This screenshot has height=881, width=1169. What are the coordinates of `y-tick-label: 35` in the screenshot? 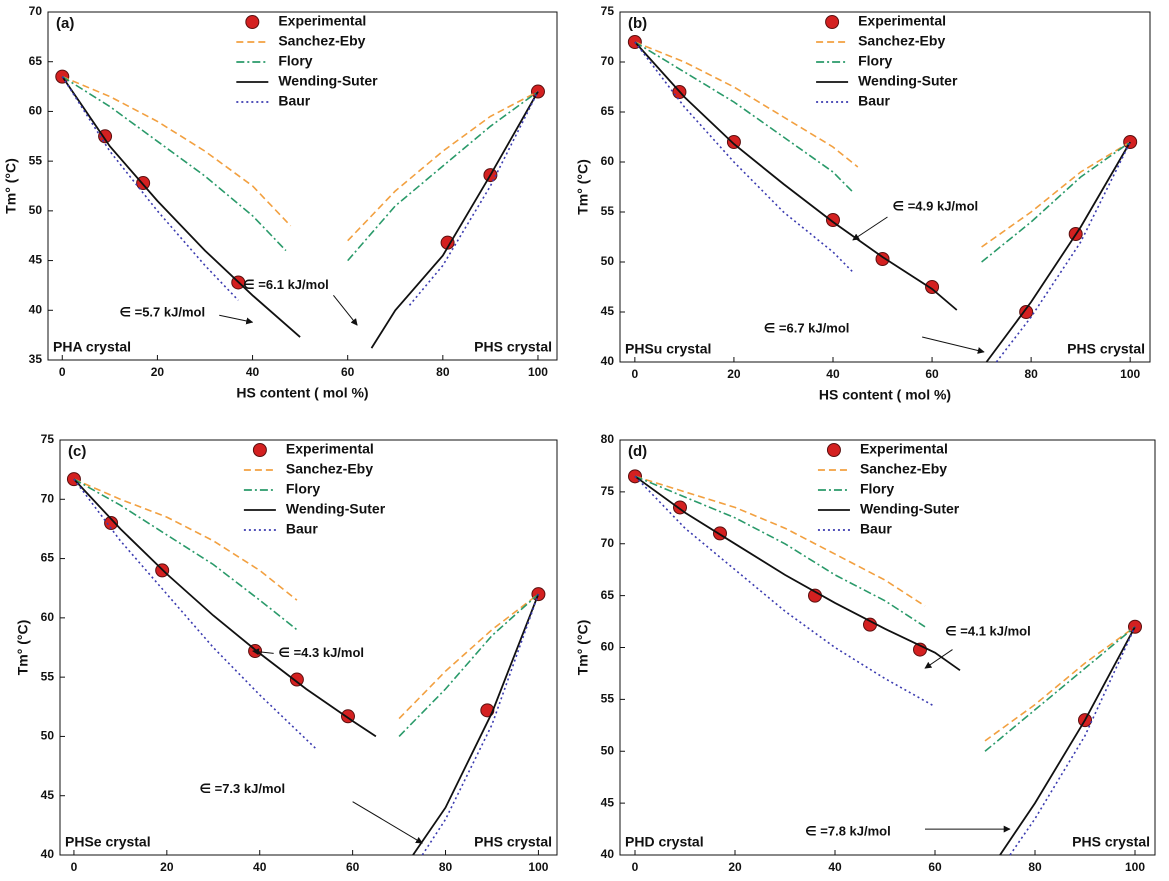 It's located at (36, 359).